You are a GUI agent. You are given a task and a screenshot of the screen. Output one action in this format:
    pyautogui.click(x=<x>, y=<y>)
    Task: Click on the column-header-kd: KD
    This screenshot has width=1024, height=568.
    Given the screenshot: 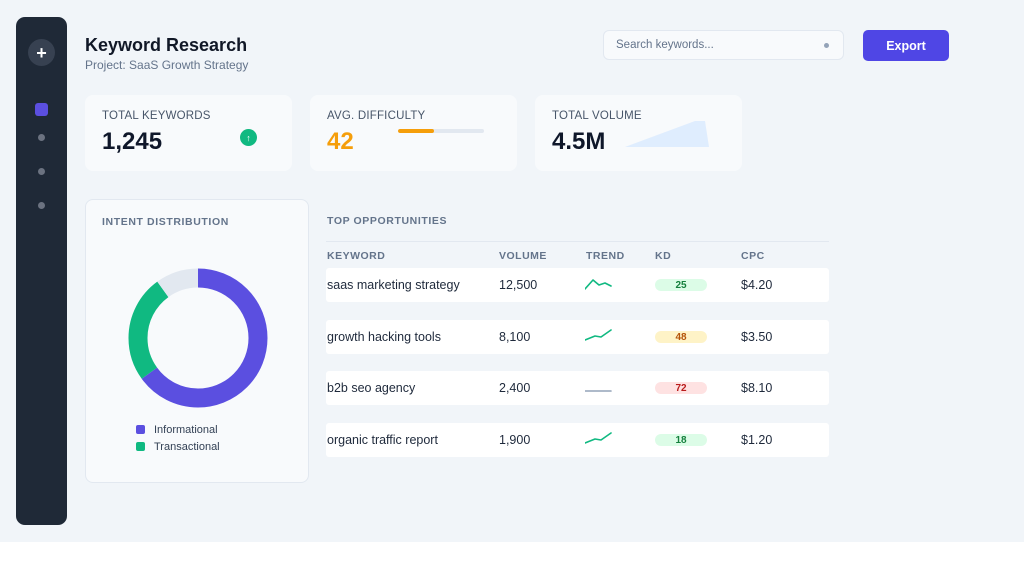 What is the action you would take?
    pyautogui.click(x=663, y=256)
    